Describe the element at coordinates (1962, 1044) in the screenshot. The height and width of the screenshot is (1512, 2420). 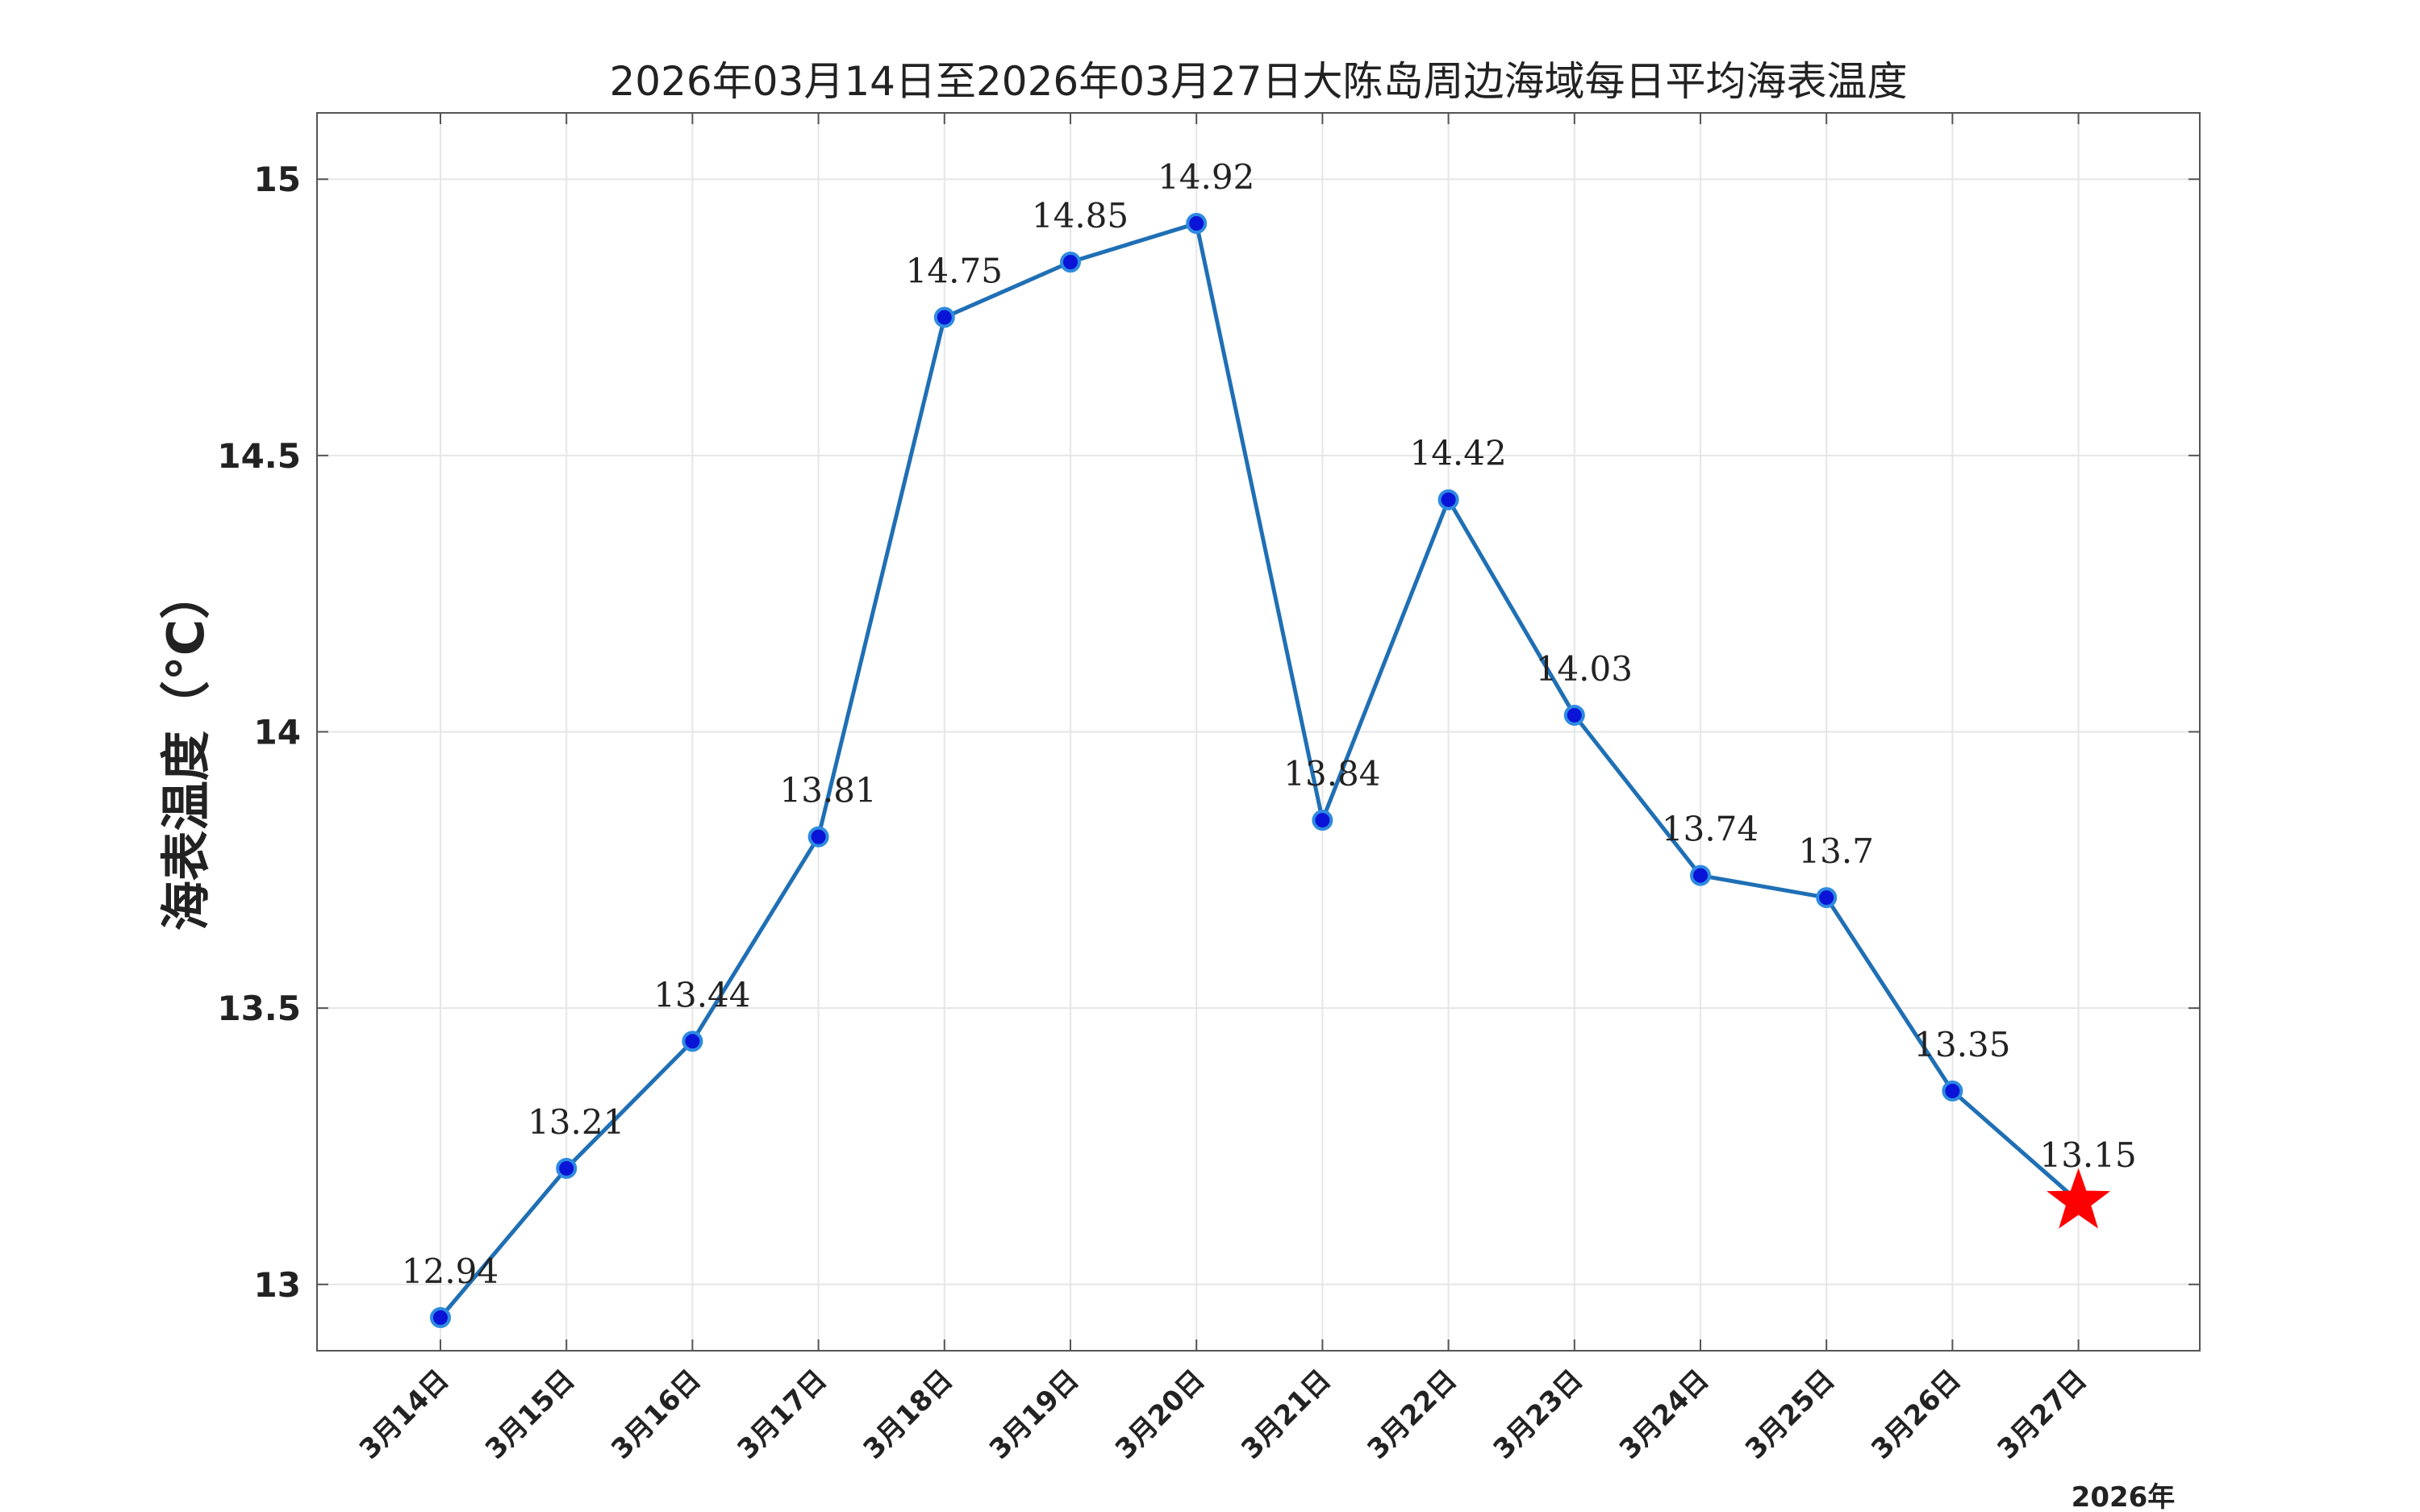
I see `data-label: 13.35` at that location.